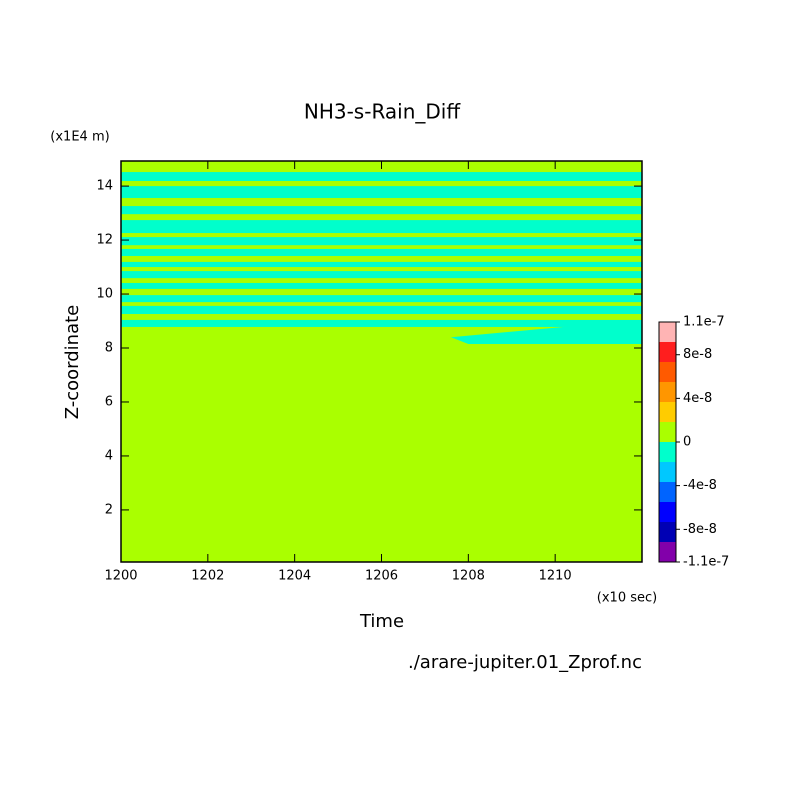  Describe the element at coordinates (109, 401) in the screenshot. I see `y-tick-label: 6` at that location.